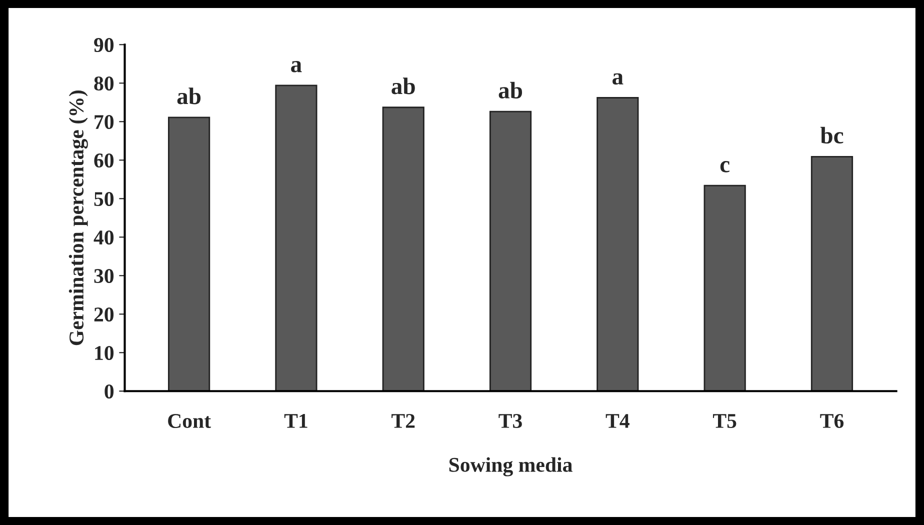 Image resolution: width=924 pixels, height=525 pixels. What do you see at coordinates (78, 218) in the screenshot?
I see `y-axis-title: Germination percentage (%)` at bounding box center [78, 218].